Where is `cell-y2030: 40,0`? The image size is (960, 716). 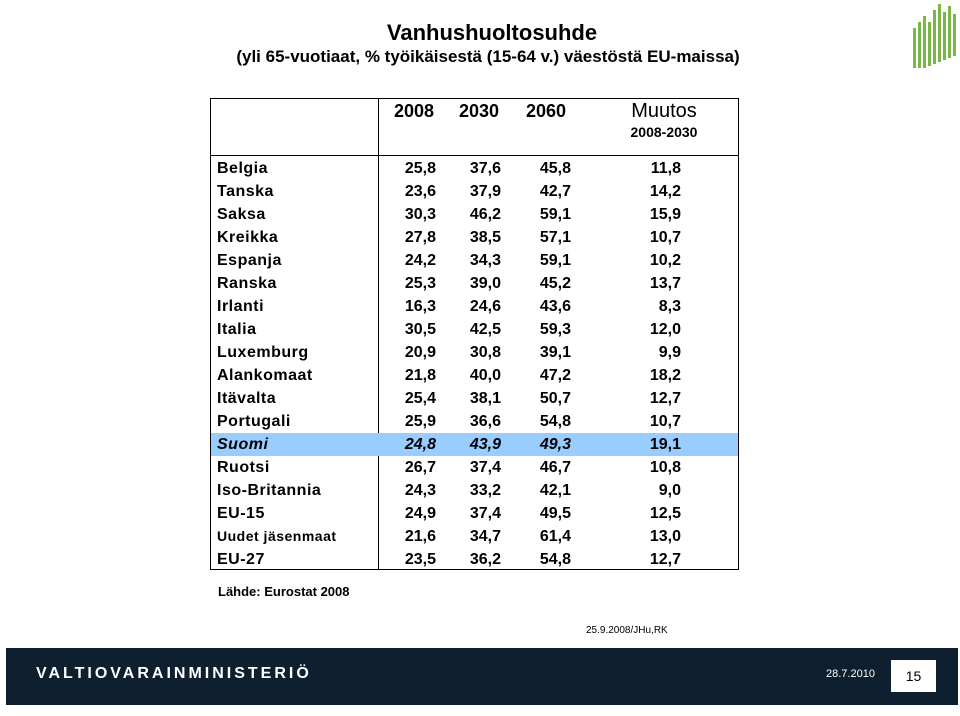
cell-y2030: 40,0 is located at coordinates (485, 375).